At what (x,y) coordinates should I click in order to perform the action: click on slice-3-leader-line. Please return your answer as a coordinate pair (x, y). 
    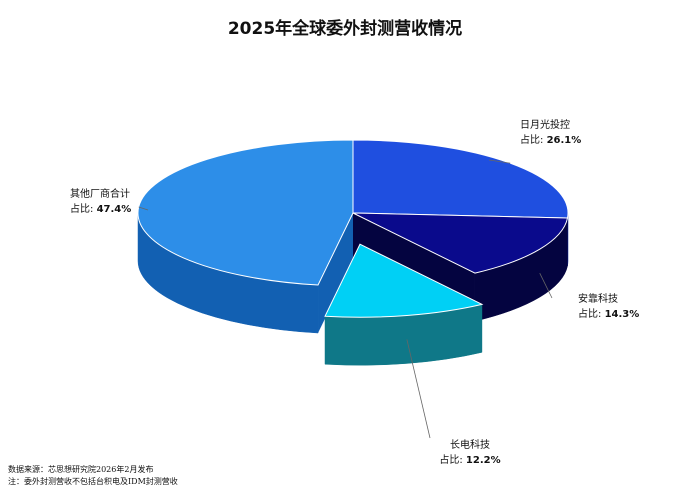
    Looking at the image, I should click on (143, 208).